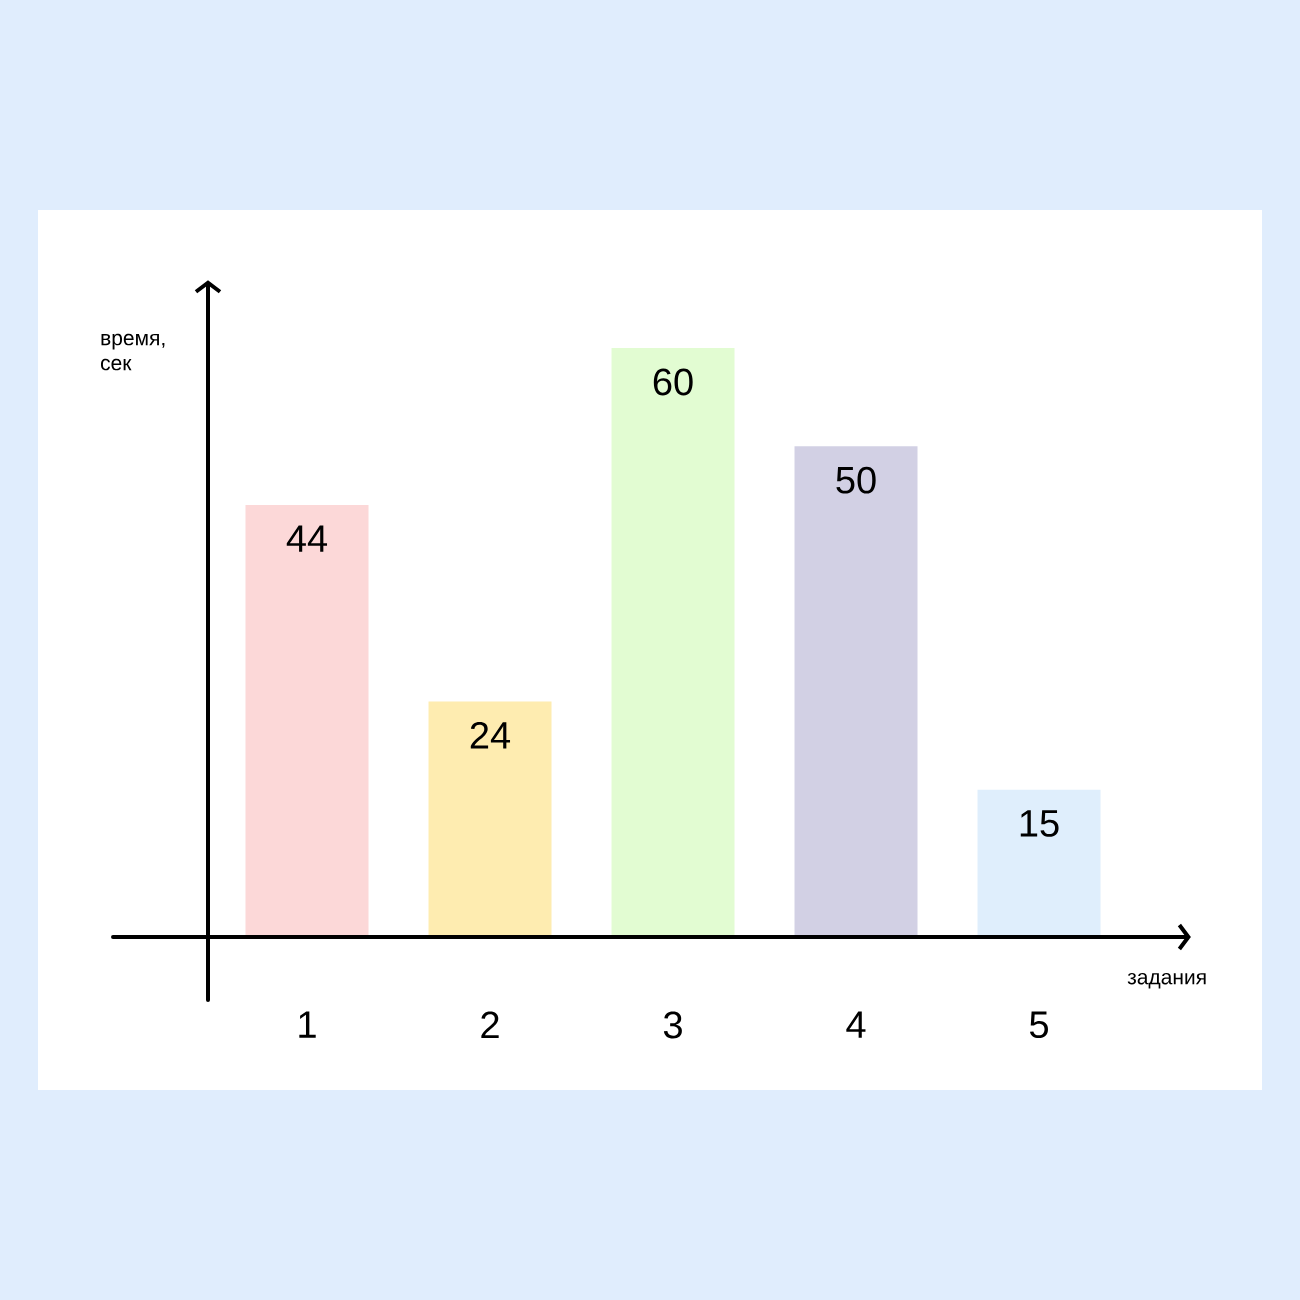  Describe the element at coordinates (490, 735) in the screenshot. I see `data-label: 24` at that location.